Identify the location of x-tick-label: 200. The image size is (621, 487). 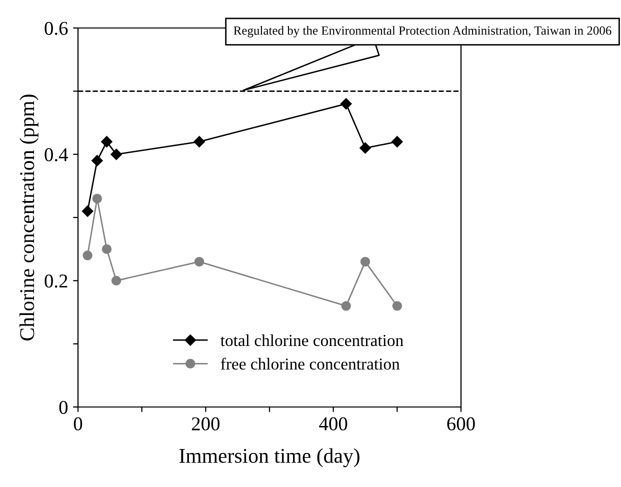
(206, 423).